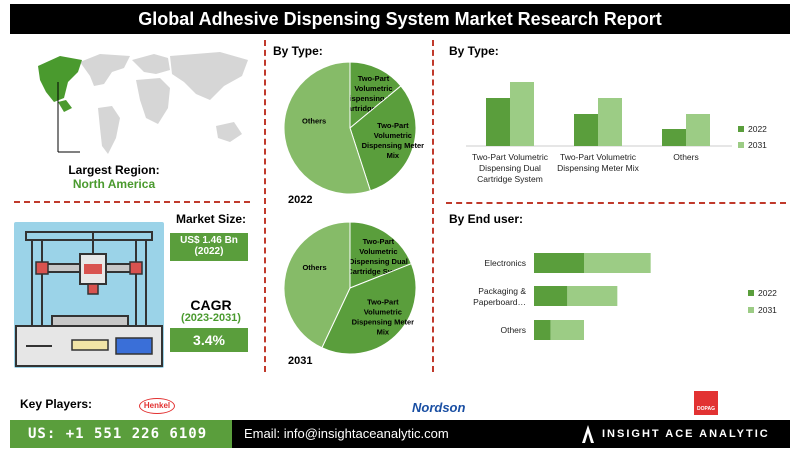  I want to click on enduser-category-2: Others, so click(513, 330).